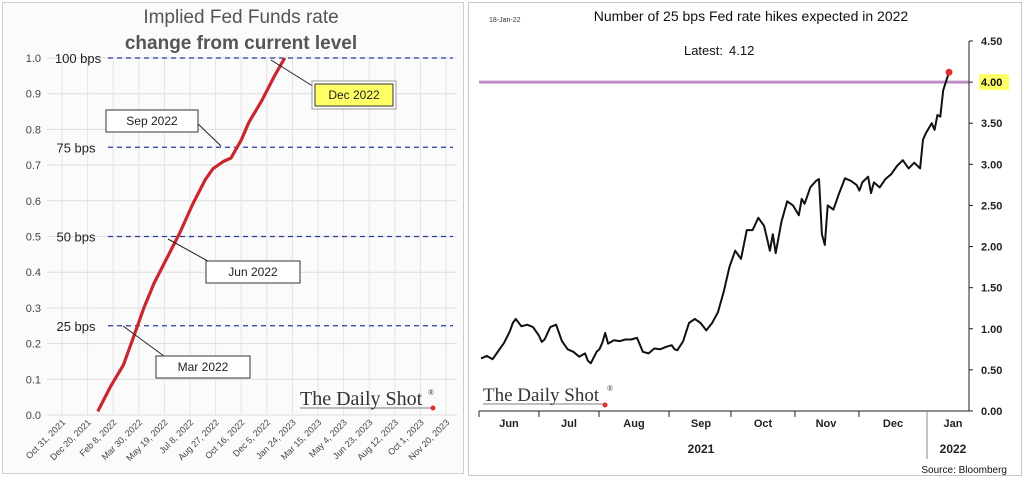 The image size is (1024, 479). What do you see at coordinates (33, 166) in the screenshot?
I see `left-y-tick-label: 0.7` at bounding box center [33, 166].